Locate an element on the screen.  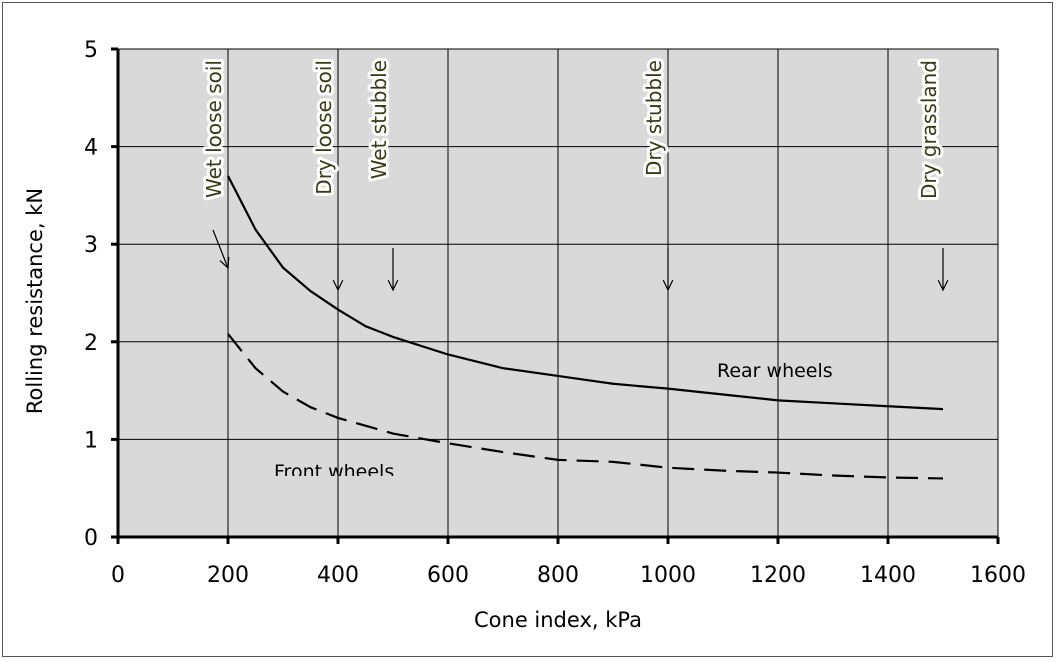
x-tick-label: 200 is located at coordinates (228, 575).